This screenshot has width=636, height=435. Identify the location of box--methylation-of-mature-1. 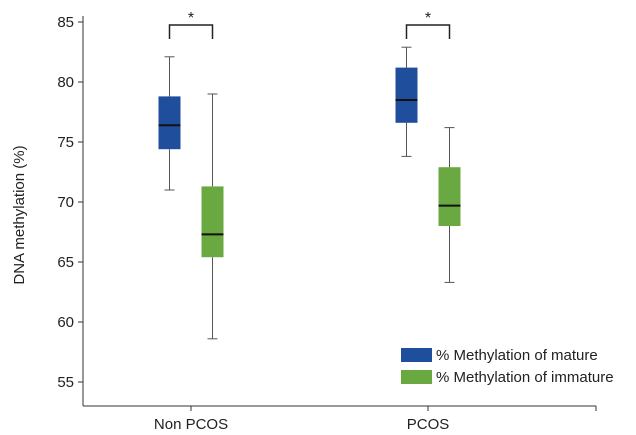
(406, 101).